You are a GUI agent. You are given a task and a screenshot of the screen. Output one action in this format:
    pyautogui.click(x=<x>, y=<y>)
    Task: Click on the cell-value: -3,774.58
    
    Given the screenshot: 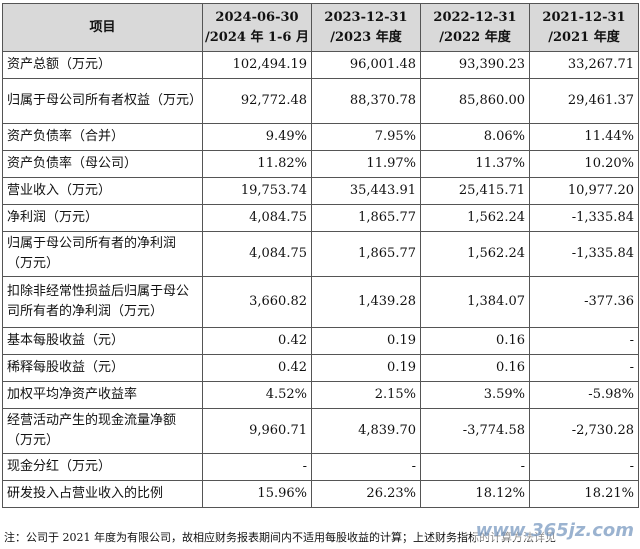 What is the action you would take?
    pyautogui.click(x=475, y=431)
    